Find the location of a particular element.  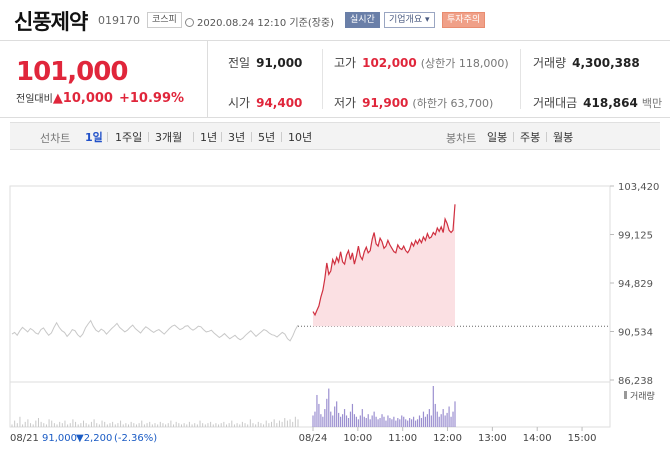

chart-period-tabs: 선차트 1일 1주일 3개월 1년 3년 5년 10년 봉차트 일봉 주봉 월봉 is located at coordinates (335, 136).